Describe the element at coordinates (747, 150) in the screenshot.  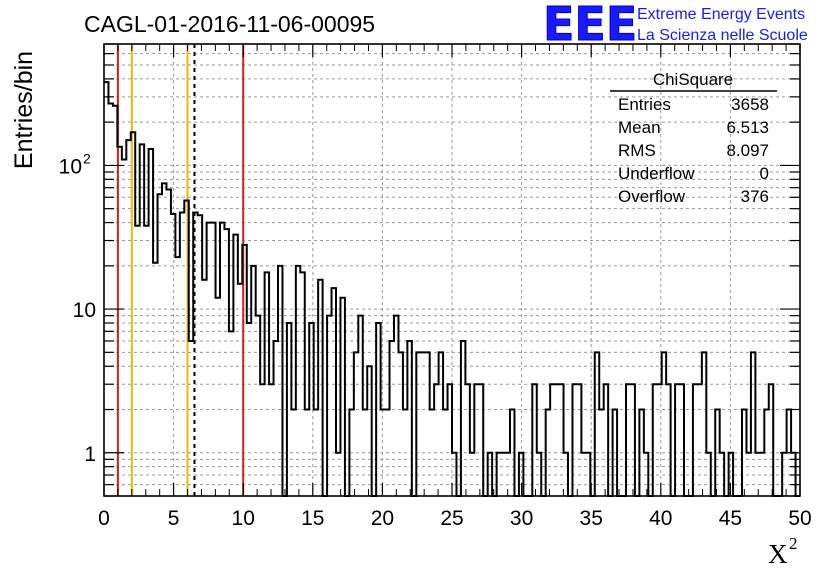
I see `stats-row-value: 8.097` at that location.